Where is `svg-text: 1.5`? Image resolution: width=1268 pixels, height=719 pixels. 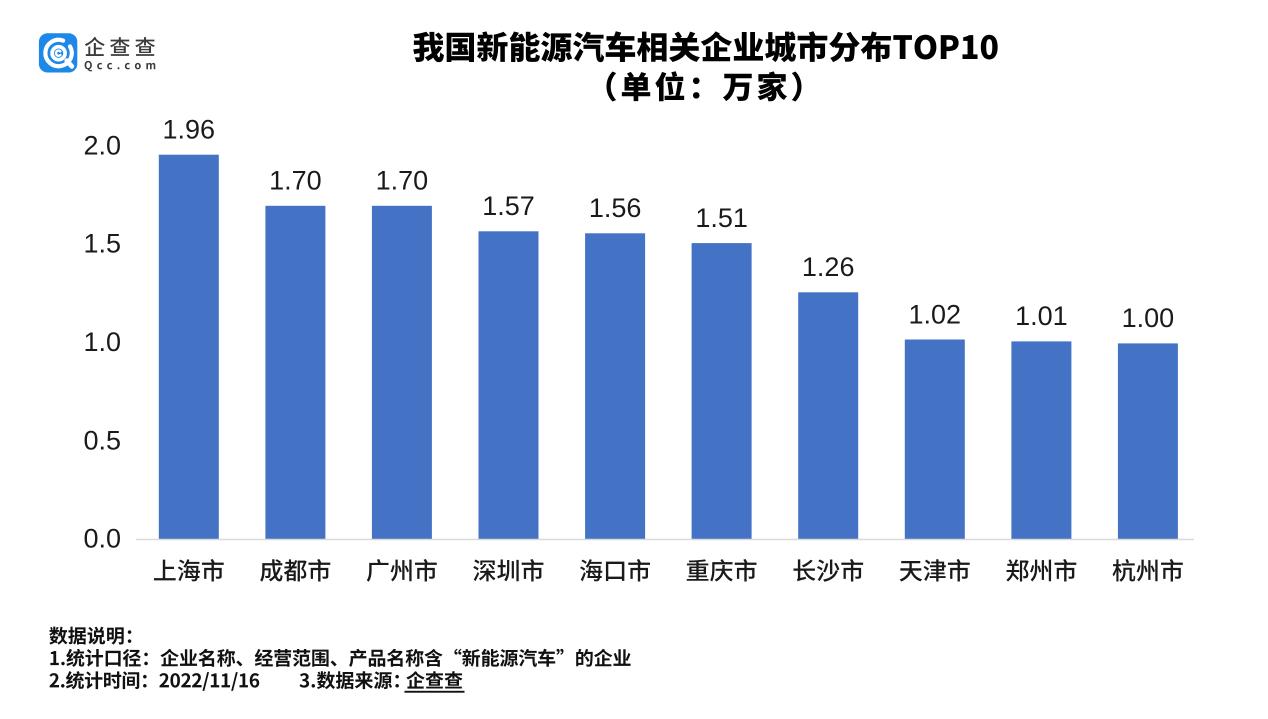
svg-text: 1.5 is located at coordinates (102, 244).